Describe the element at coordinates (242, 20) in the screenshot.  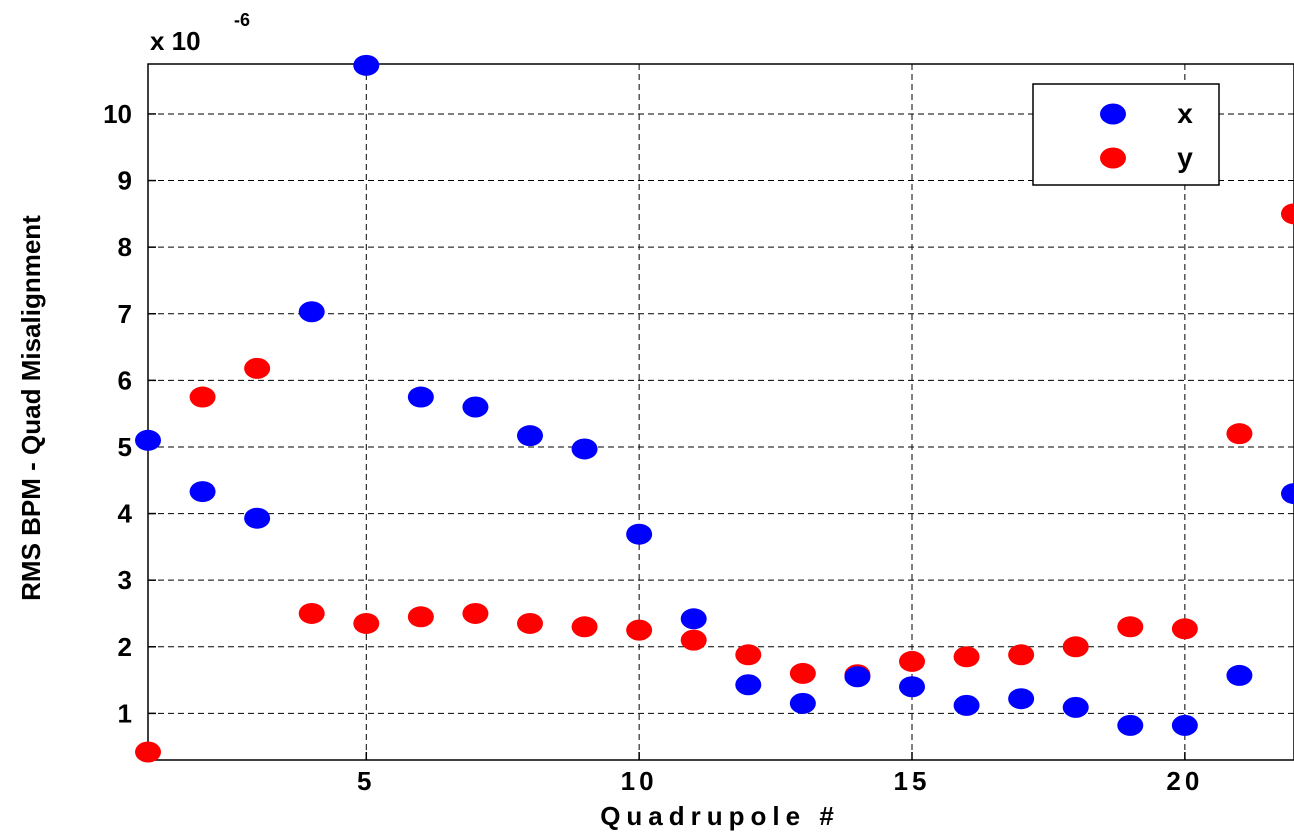
I see `y-multiplier-exponent: -6` at that location.